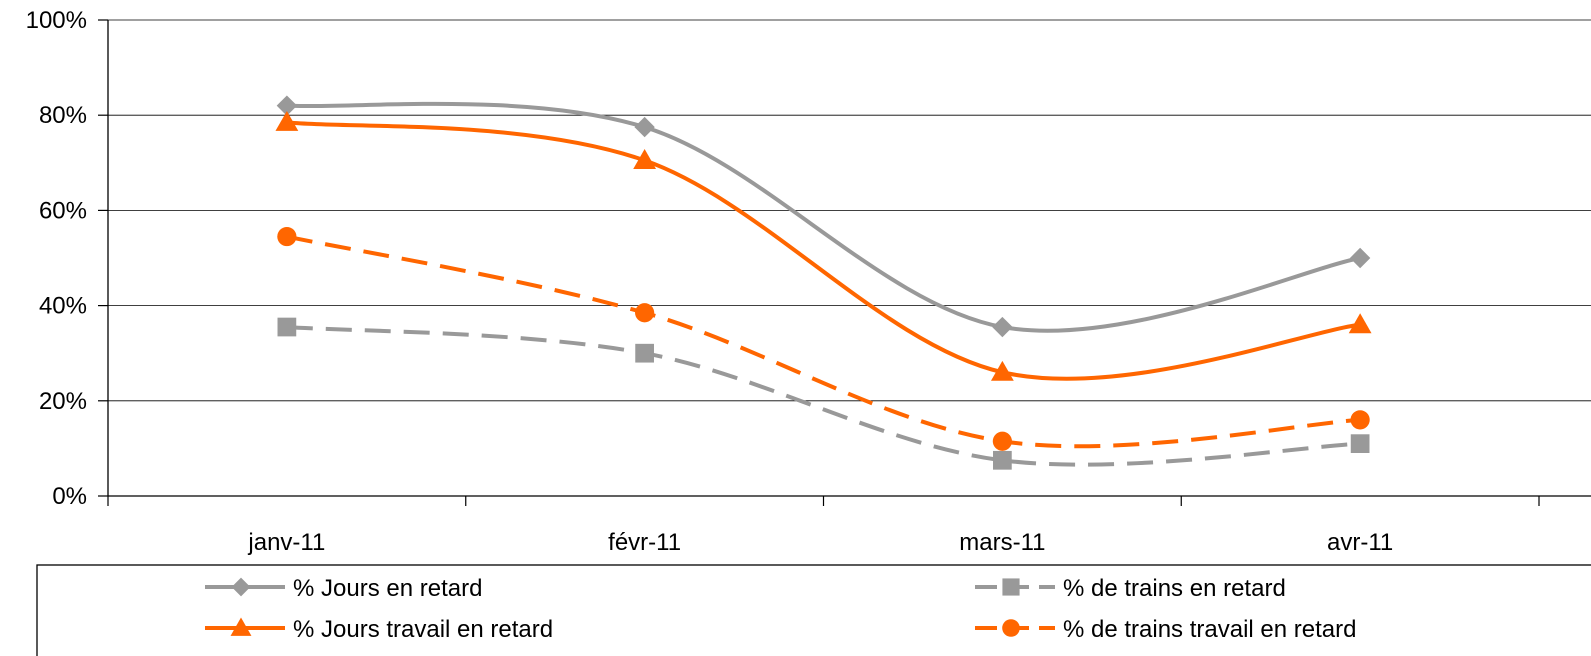 This screenshot has height=656, width=1591. Describe the element at coordinates (1360, 542) in the screenshot. I see `x-tick-label: avr-11` at that location.